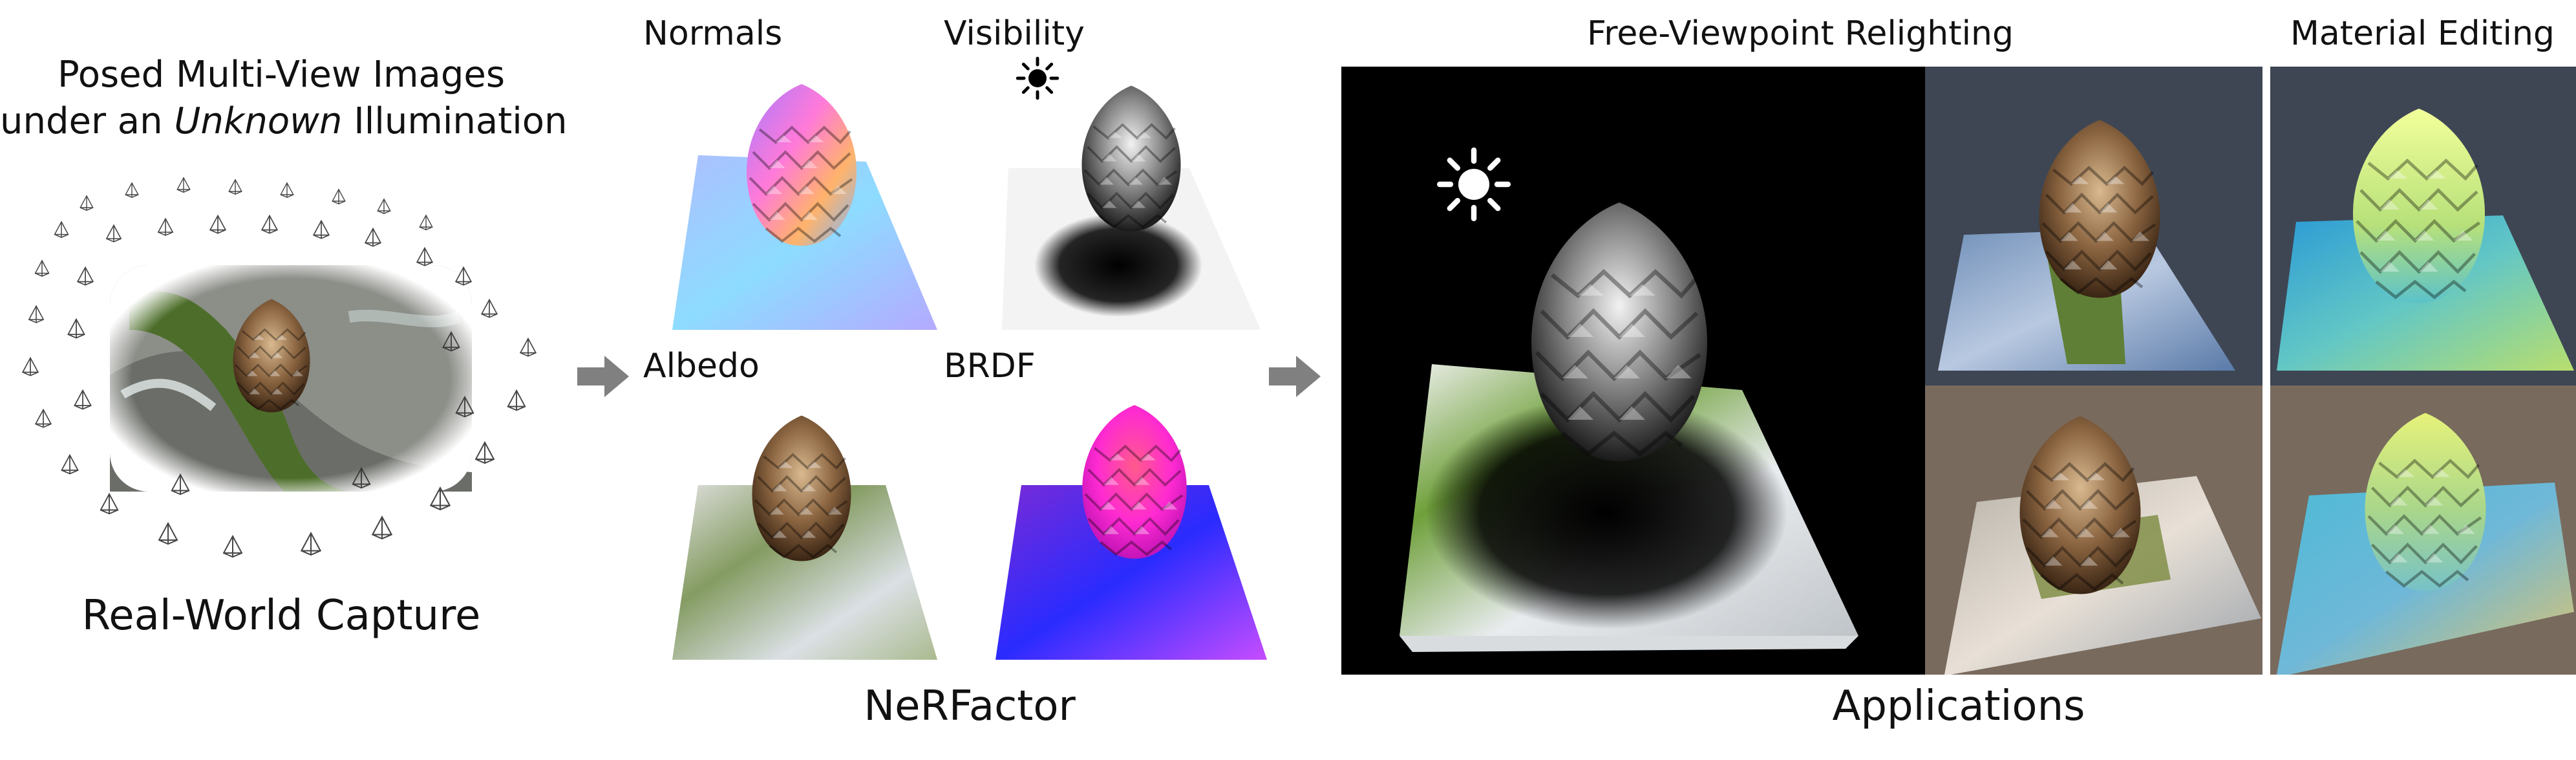 This screenshot has height=760, width=2576. What do you see at coordinates (284, 363) in the screenshot?
I see `multi-view-capture-illustration` at bounding box center [284, 363].